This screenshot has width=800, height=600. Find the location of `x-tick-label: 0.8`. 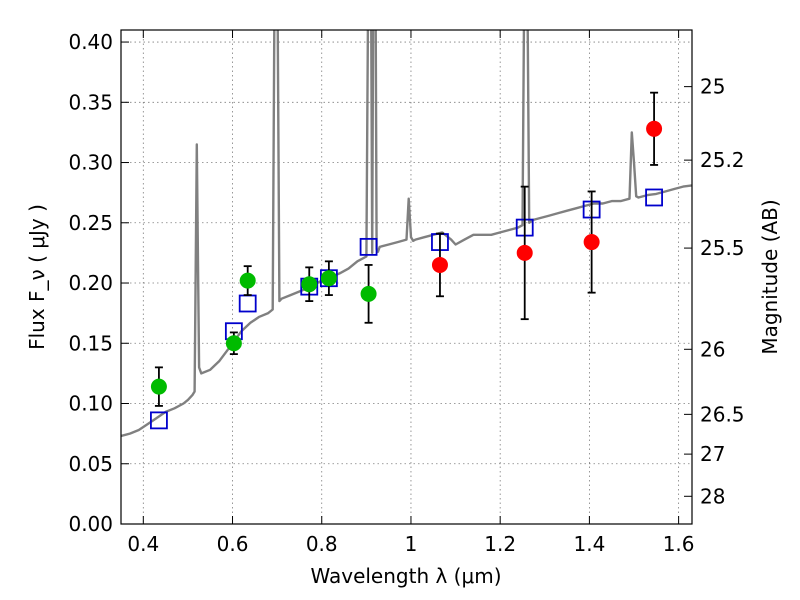

x-tick-label: 0.8 is located at coordinates (322, 544).